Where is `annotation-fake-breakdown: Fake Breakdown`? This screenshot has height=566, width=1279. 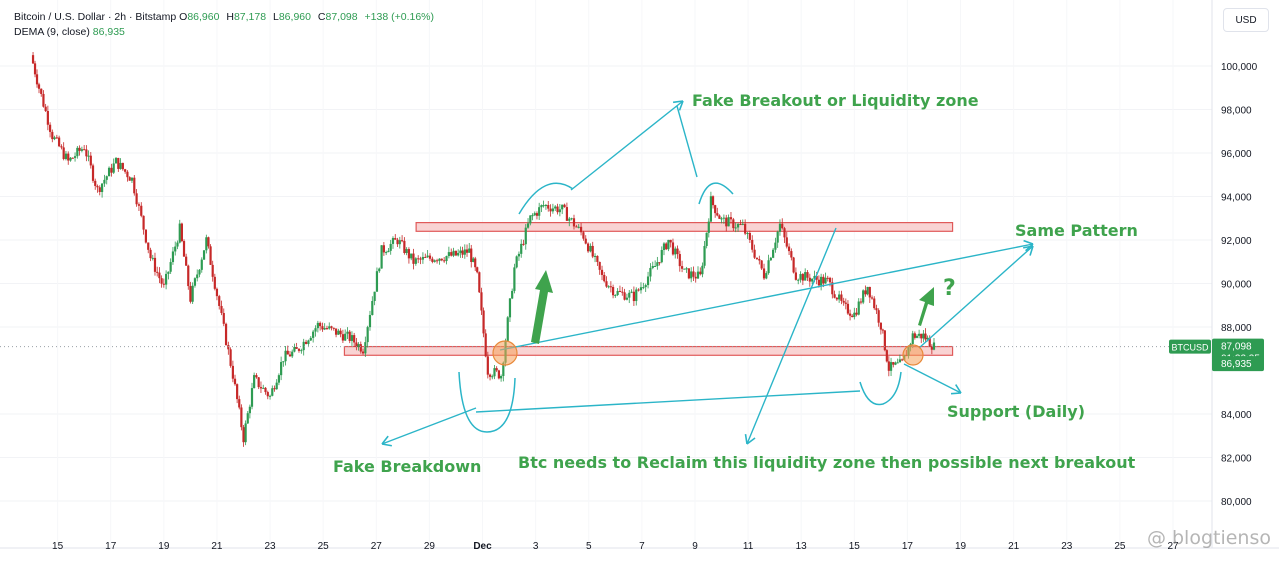 annotation-fake-breakdown: Fake Breakdown is located at coordinates (407, 466).